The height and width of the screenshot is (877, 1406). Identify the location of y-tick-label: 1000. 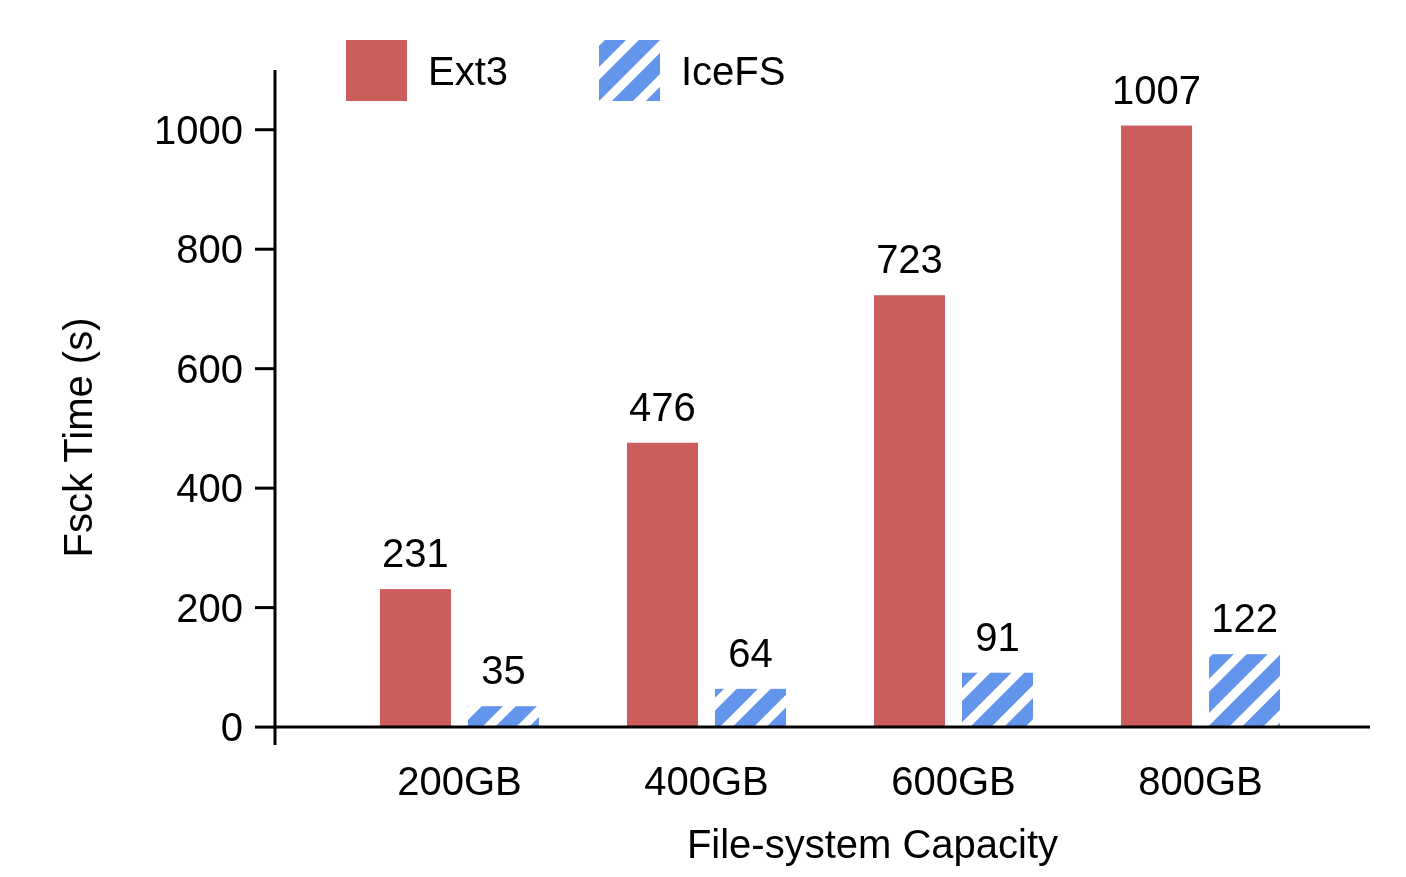
(198, 129).